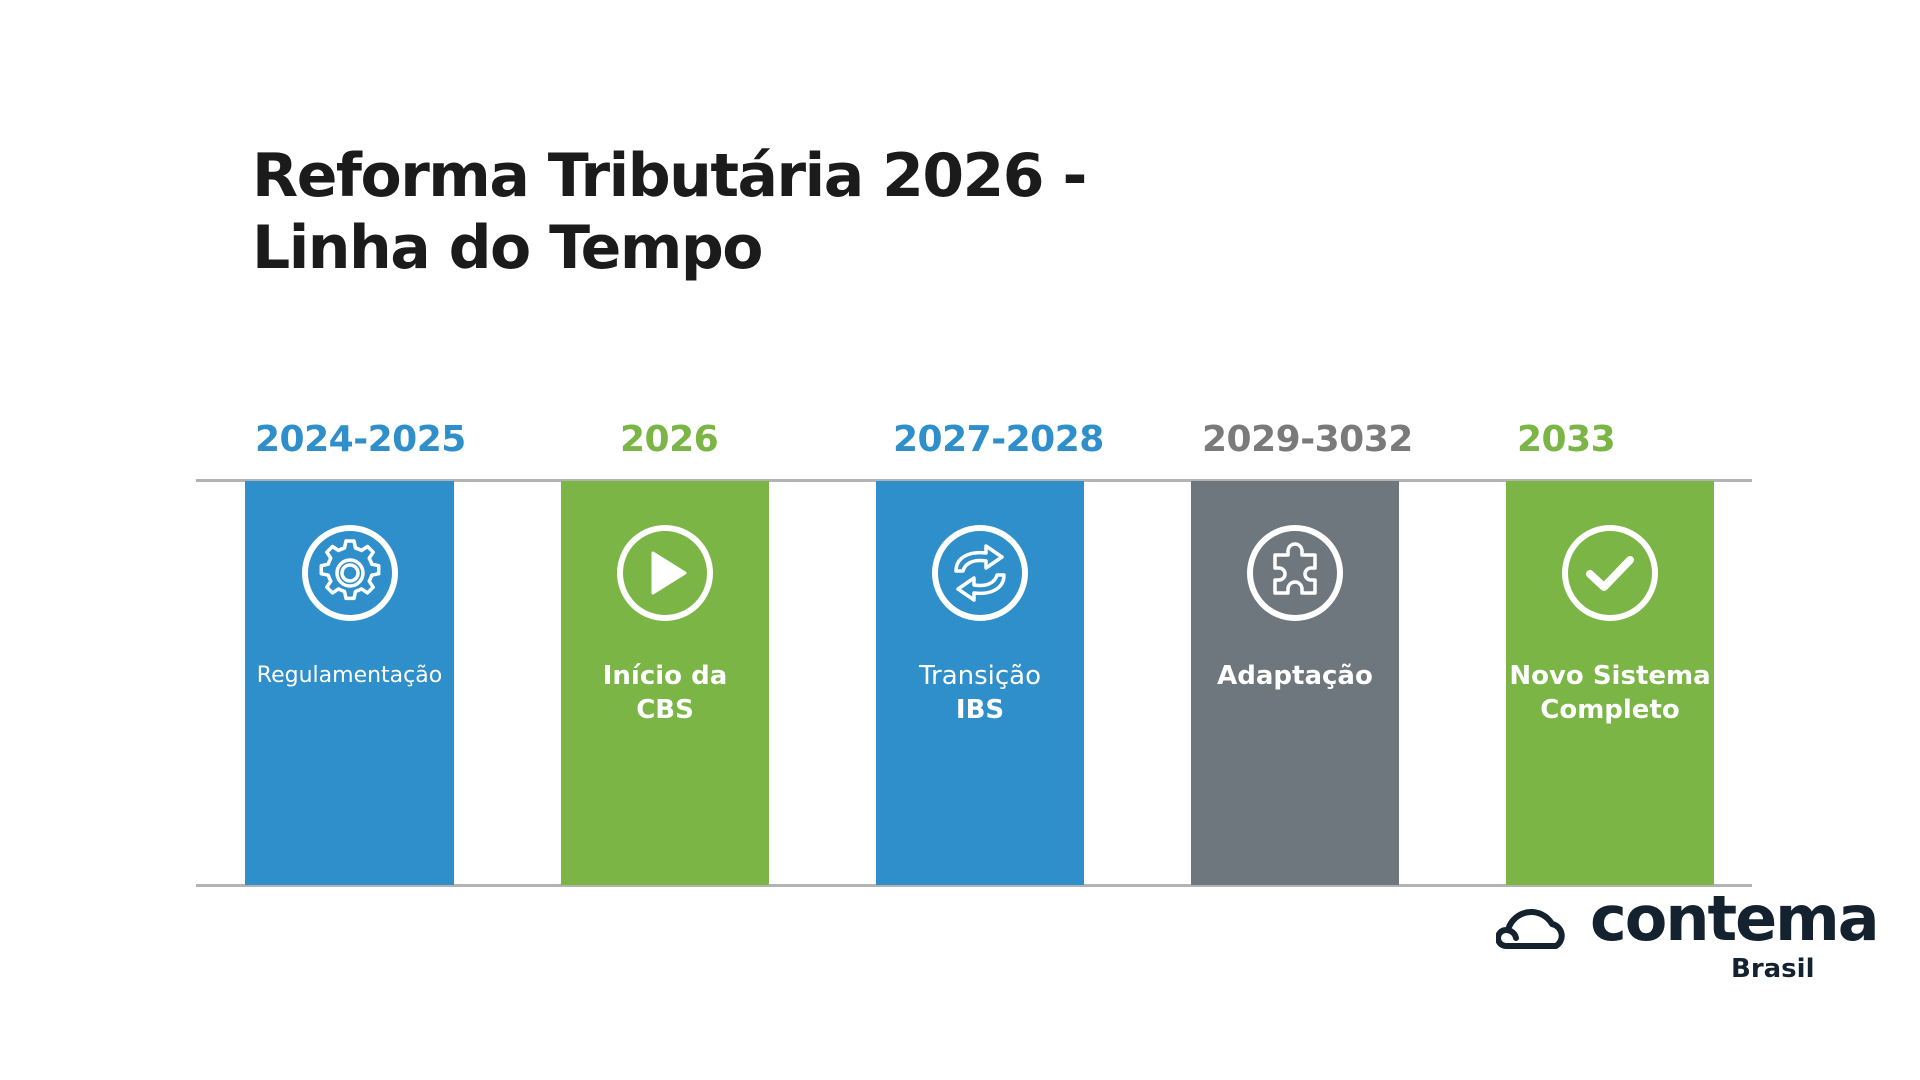 The height and width of the screenshot is (1080, 1920). I want to click on refresh-arrows-icon, so click(980, 573).